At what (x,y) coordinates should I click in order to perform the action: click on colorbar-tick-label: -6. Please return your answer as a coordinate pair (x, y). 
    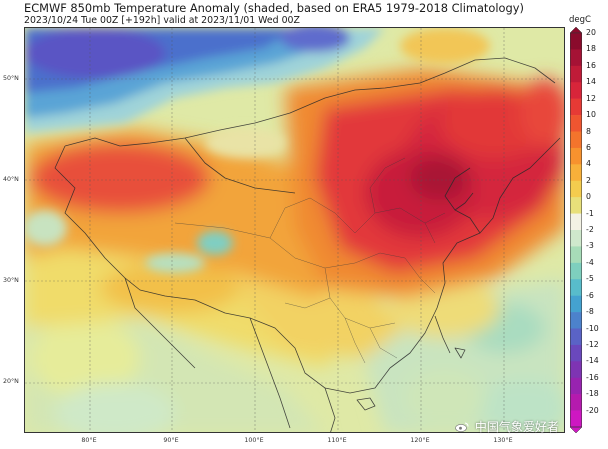
    Looking at the image, I should click on (590, 295).